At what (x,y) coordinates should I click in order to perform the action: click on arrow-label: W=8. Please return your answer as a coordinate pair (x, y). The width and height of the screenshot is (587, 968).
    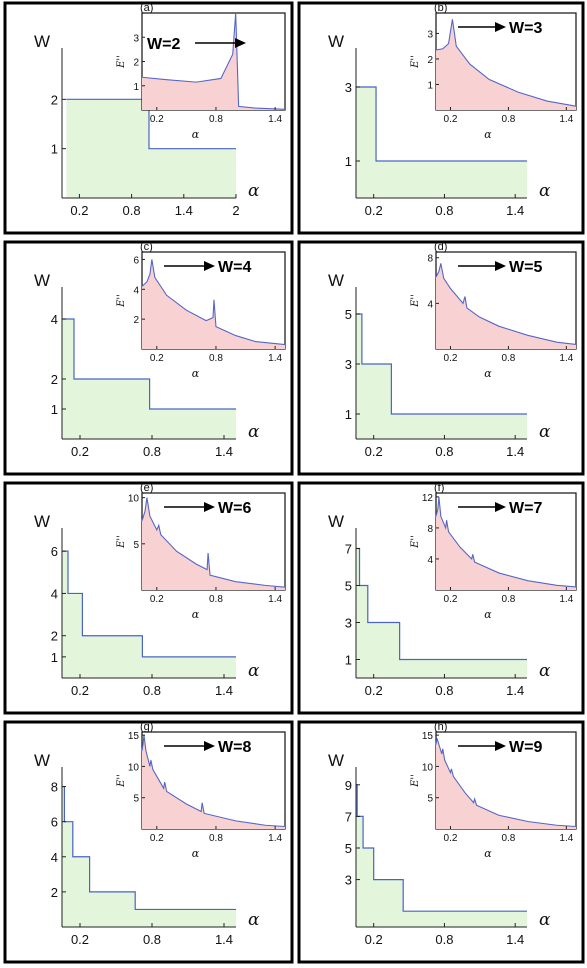
    Looking at the image, I should click on (234, 747).